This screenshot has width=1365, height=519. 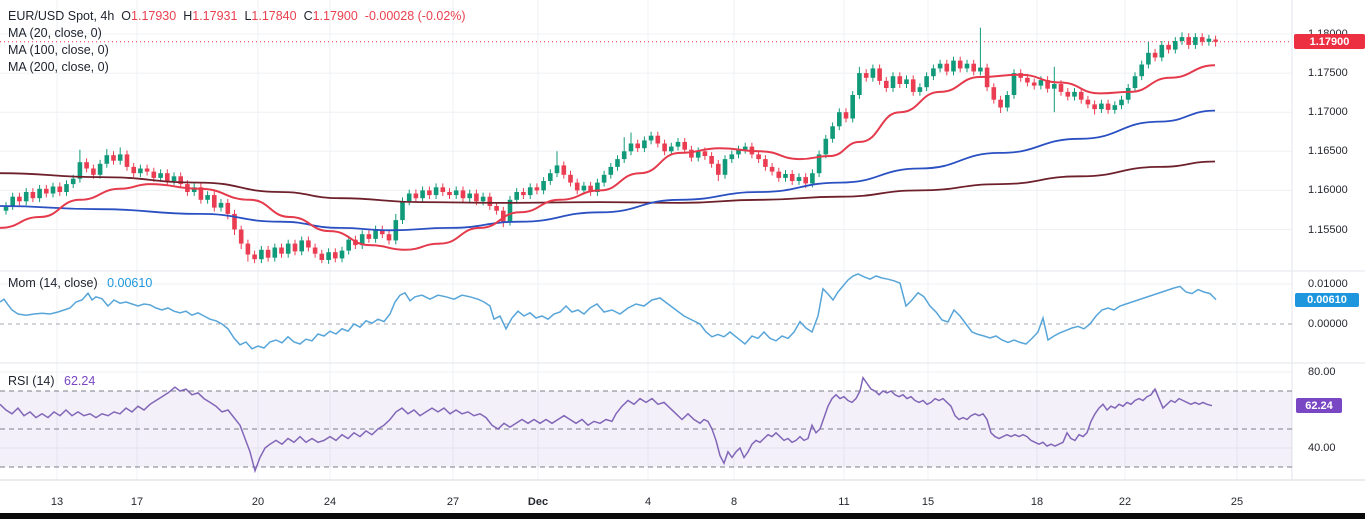 I want to click on ma100-legend: MA (100, close, 0), so click(x=58, y=50).